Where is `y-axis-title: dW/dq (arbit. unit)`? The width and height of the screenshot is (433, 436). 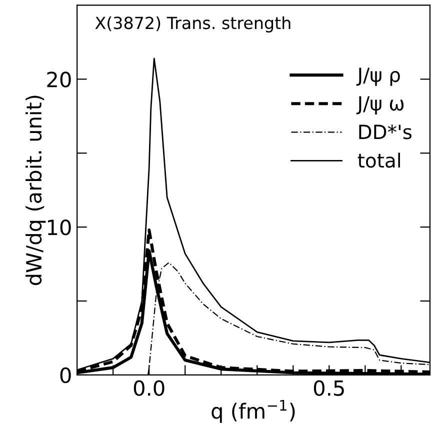 y-axis-title: dW/dq (arbit. unit) is located at coordinates (36, 191).